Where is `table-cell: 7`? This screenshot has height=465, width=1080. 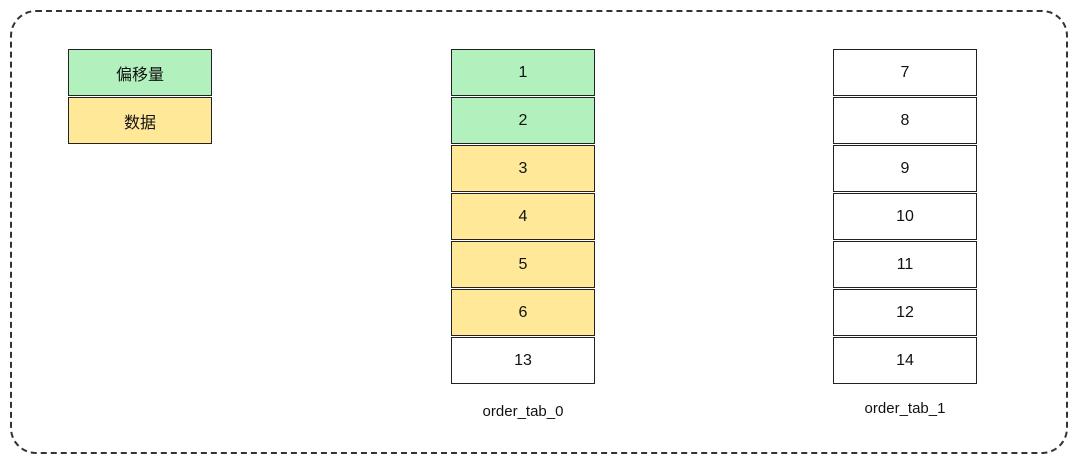
table-cell: 7 is located at coordinates (905, 72).